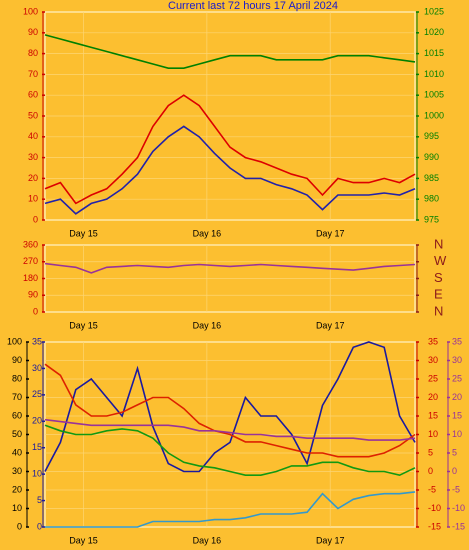 The image size is (469, 550). What do you see at coordinates (30, 244) in the screenshot?
I see `tick-label: 360` at bounding box center [30, 244].